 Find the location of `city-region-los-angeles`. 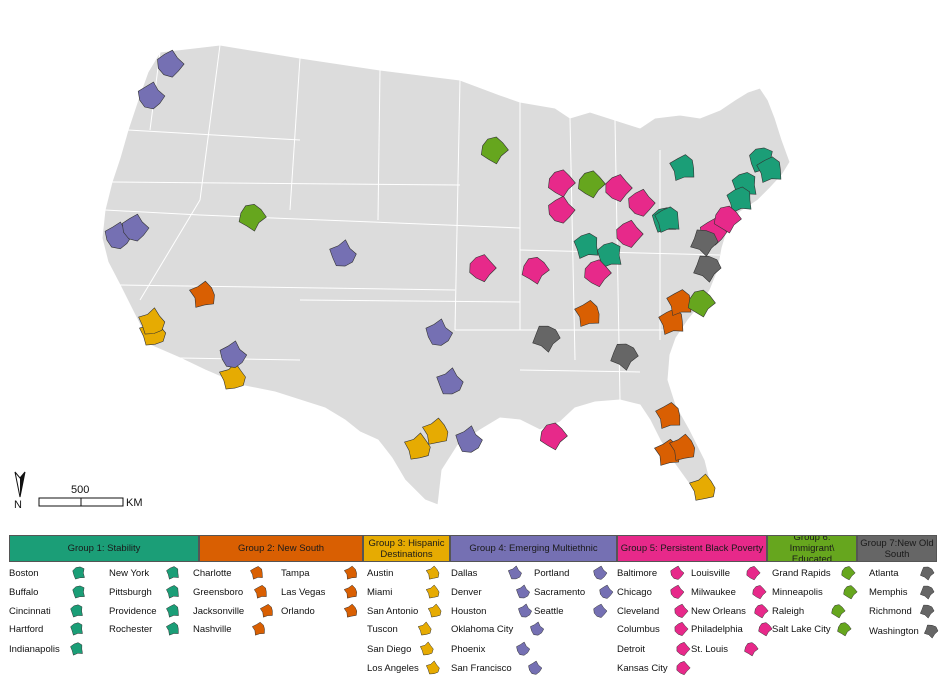

city-region-los-angeles is located at coordinates (152, 321).